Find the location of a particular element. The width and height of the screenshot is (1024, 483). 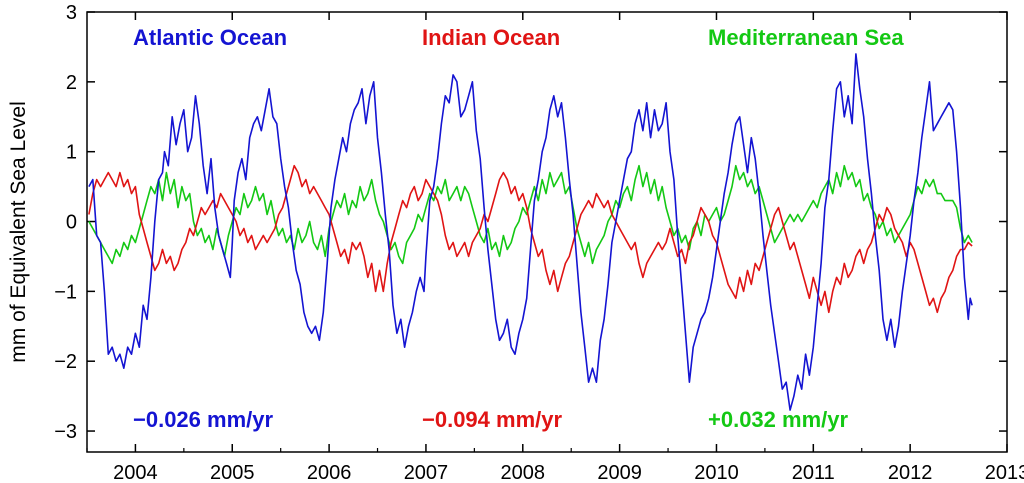

x-tick-label: 2011 is located at coordinates (813, 472).